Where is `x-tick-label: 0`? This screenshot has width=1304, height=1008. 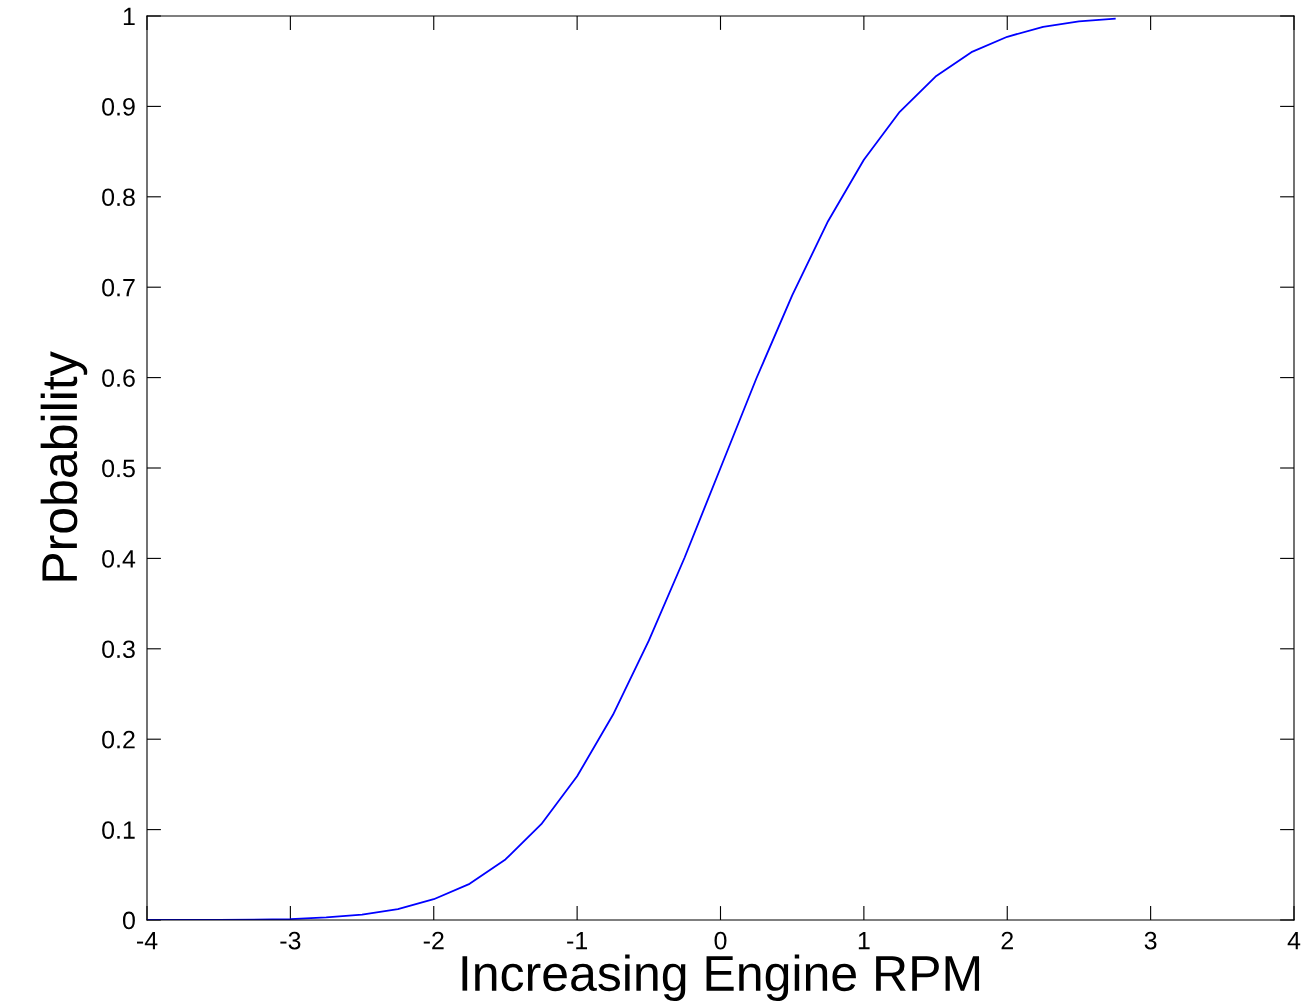 x-tick-label: 0 is located at coordinates (720, 940).